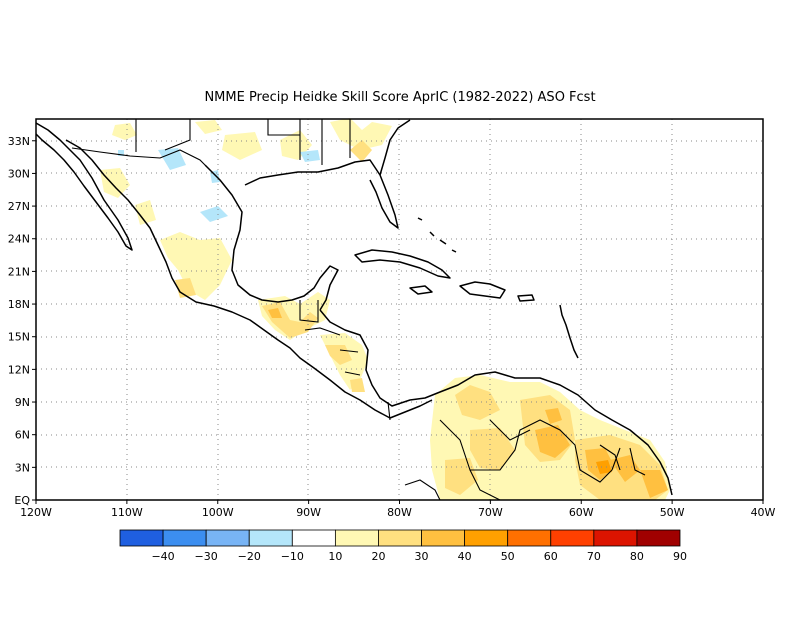 This screenshot has width=800, height=618. What do you see at coordinates (637, 556) in the screenshot?
I see `colorbar-label: 80` at bounding box center [637, 556].